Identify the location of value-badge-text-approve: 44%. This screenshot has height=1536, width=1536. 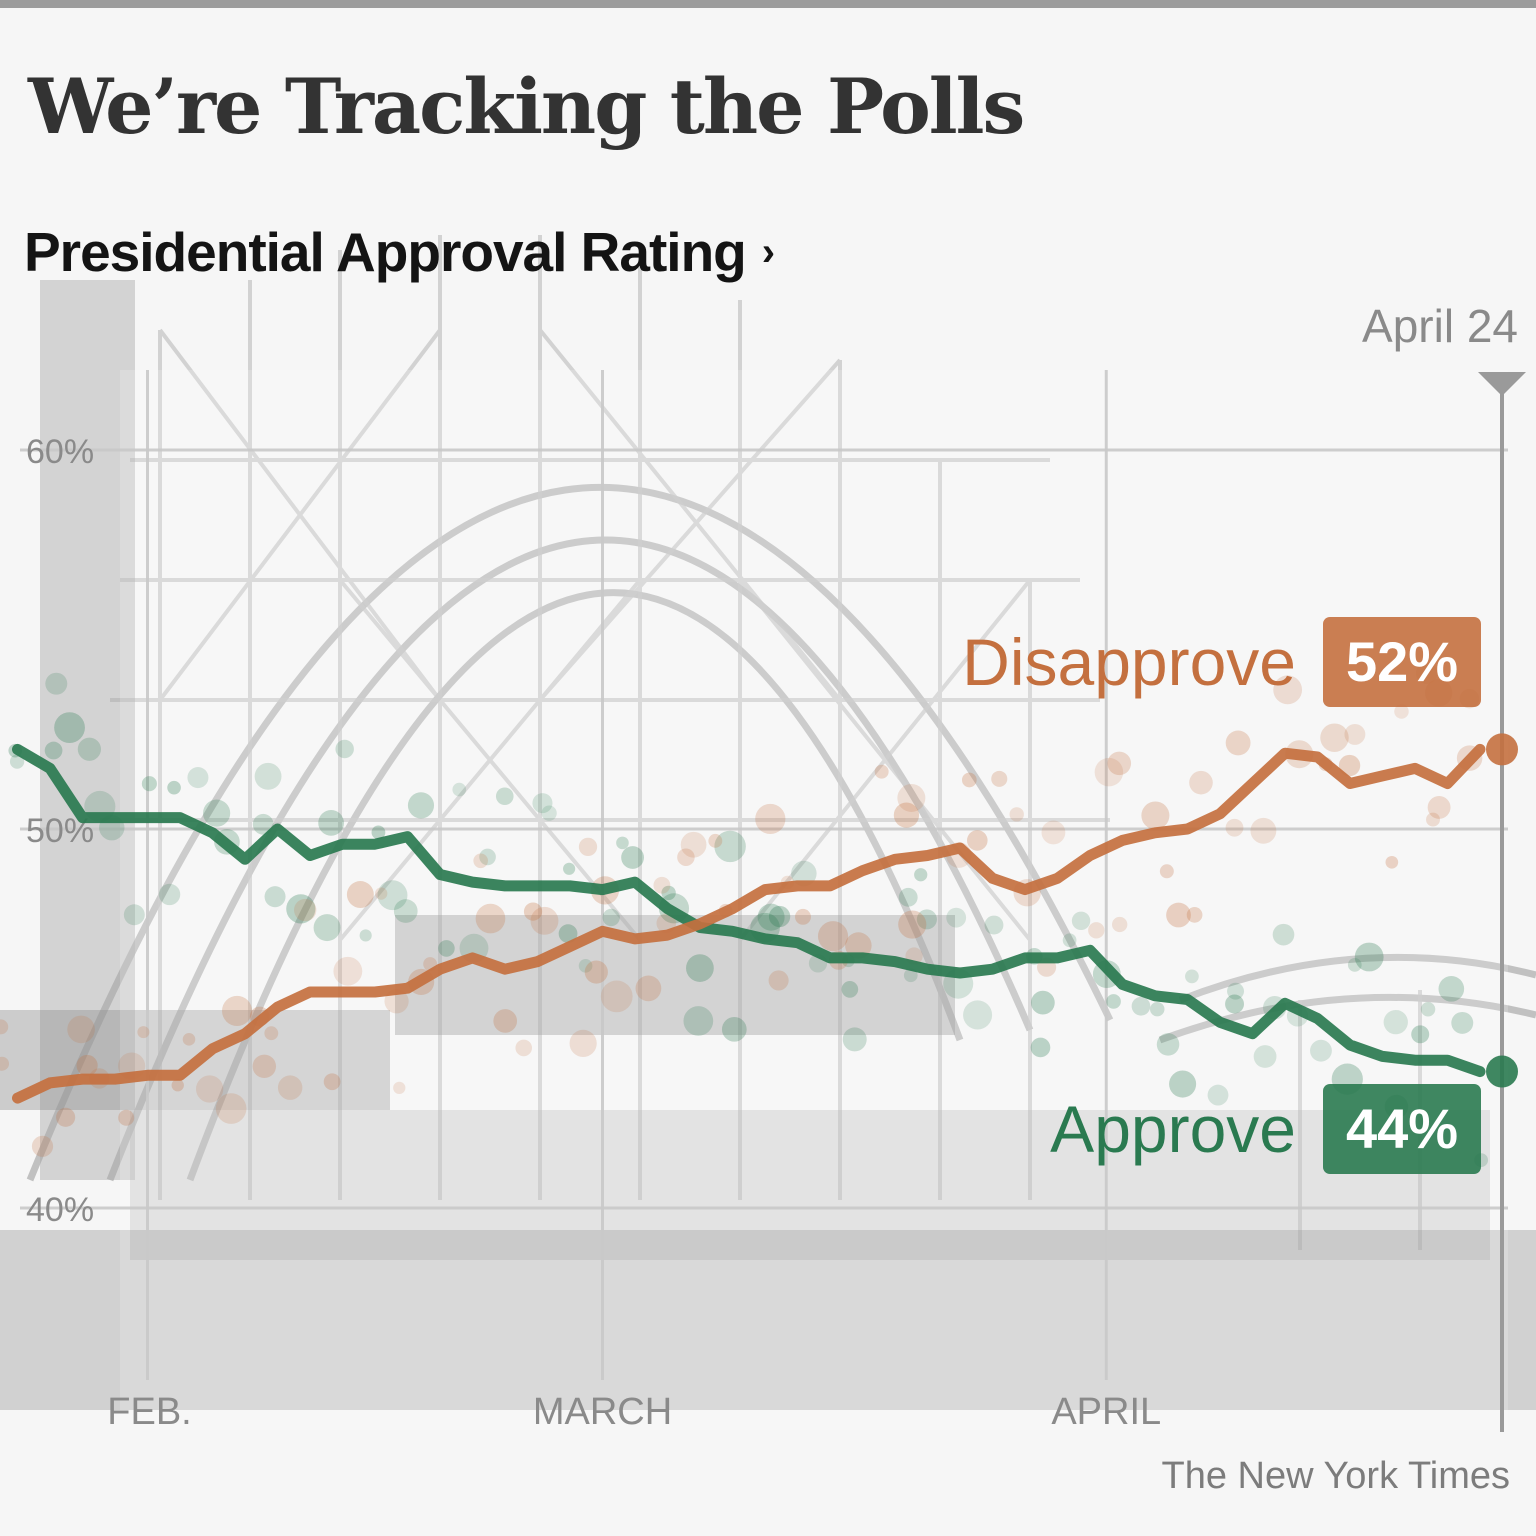
(1402, 1128).